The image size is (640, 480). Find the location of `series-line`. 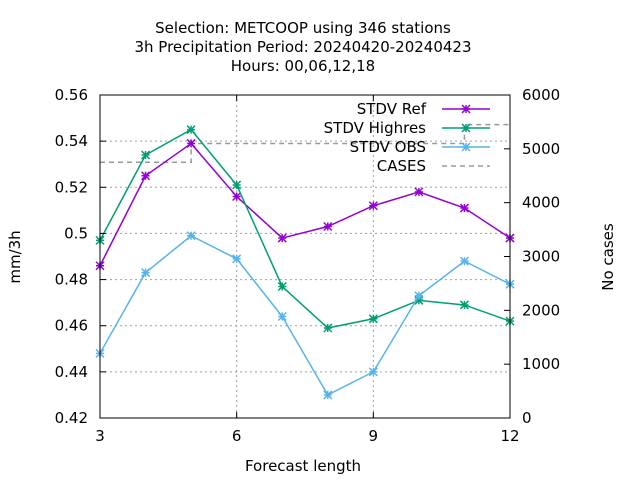

series-line is located at coordinates (305, 143).